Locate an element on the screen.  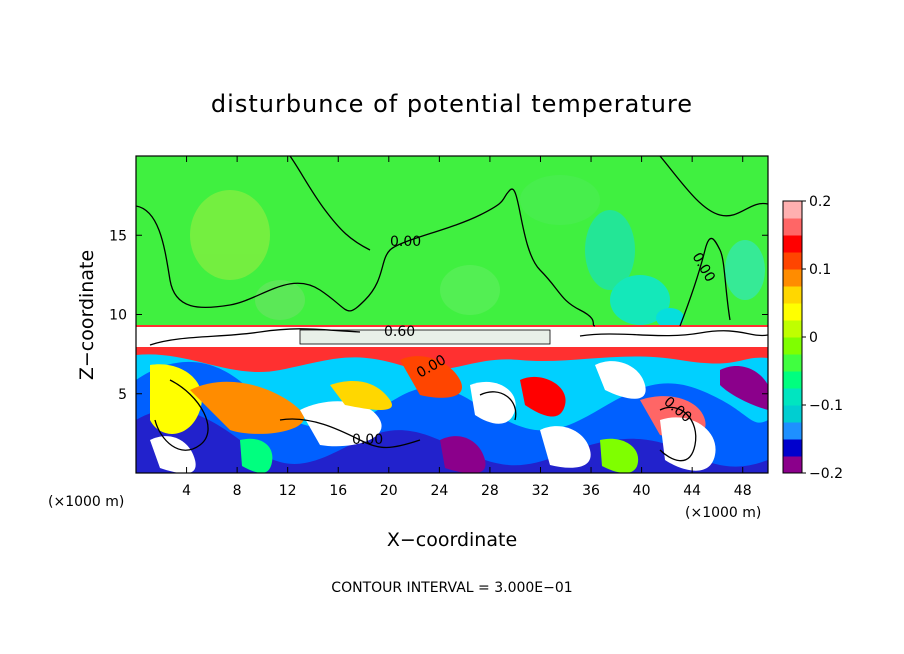
x-tick-label: 36 is located at coordinates (591, 491).